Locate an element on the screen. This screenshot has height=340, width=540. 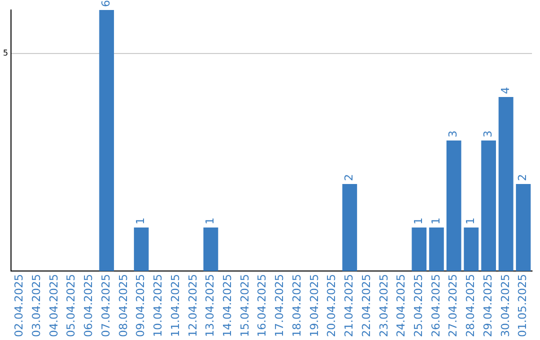
x-tick-label: 26.04.2025 is located at coordinates (435, 306).